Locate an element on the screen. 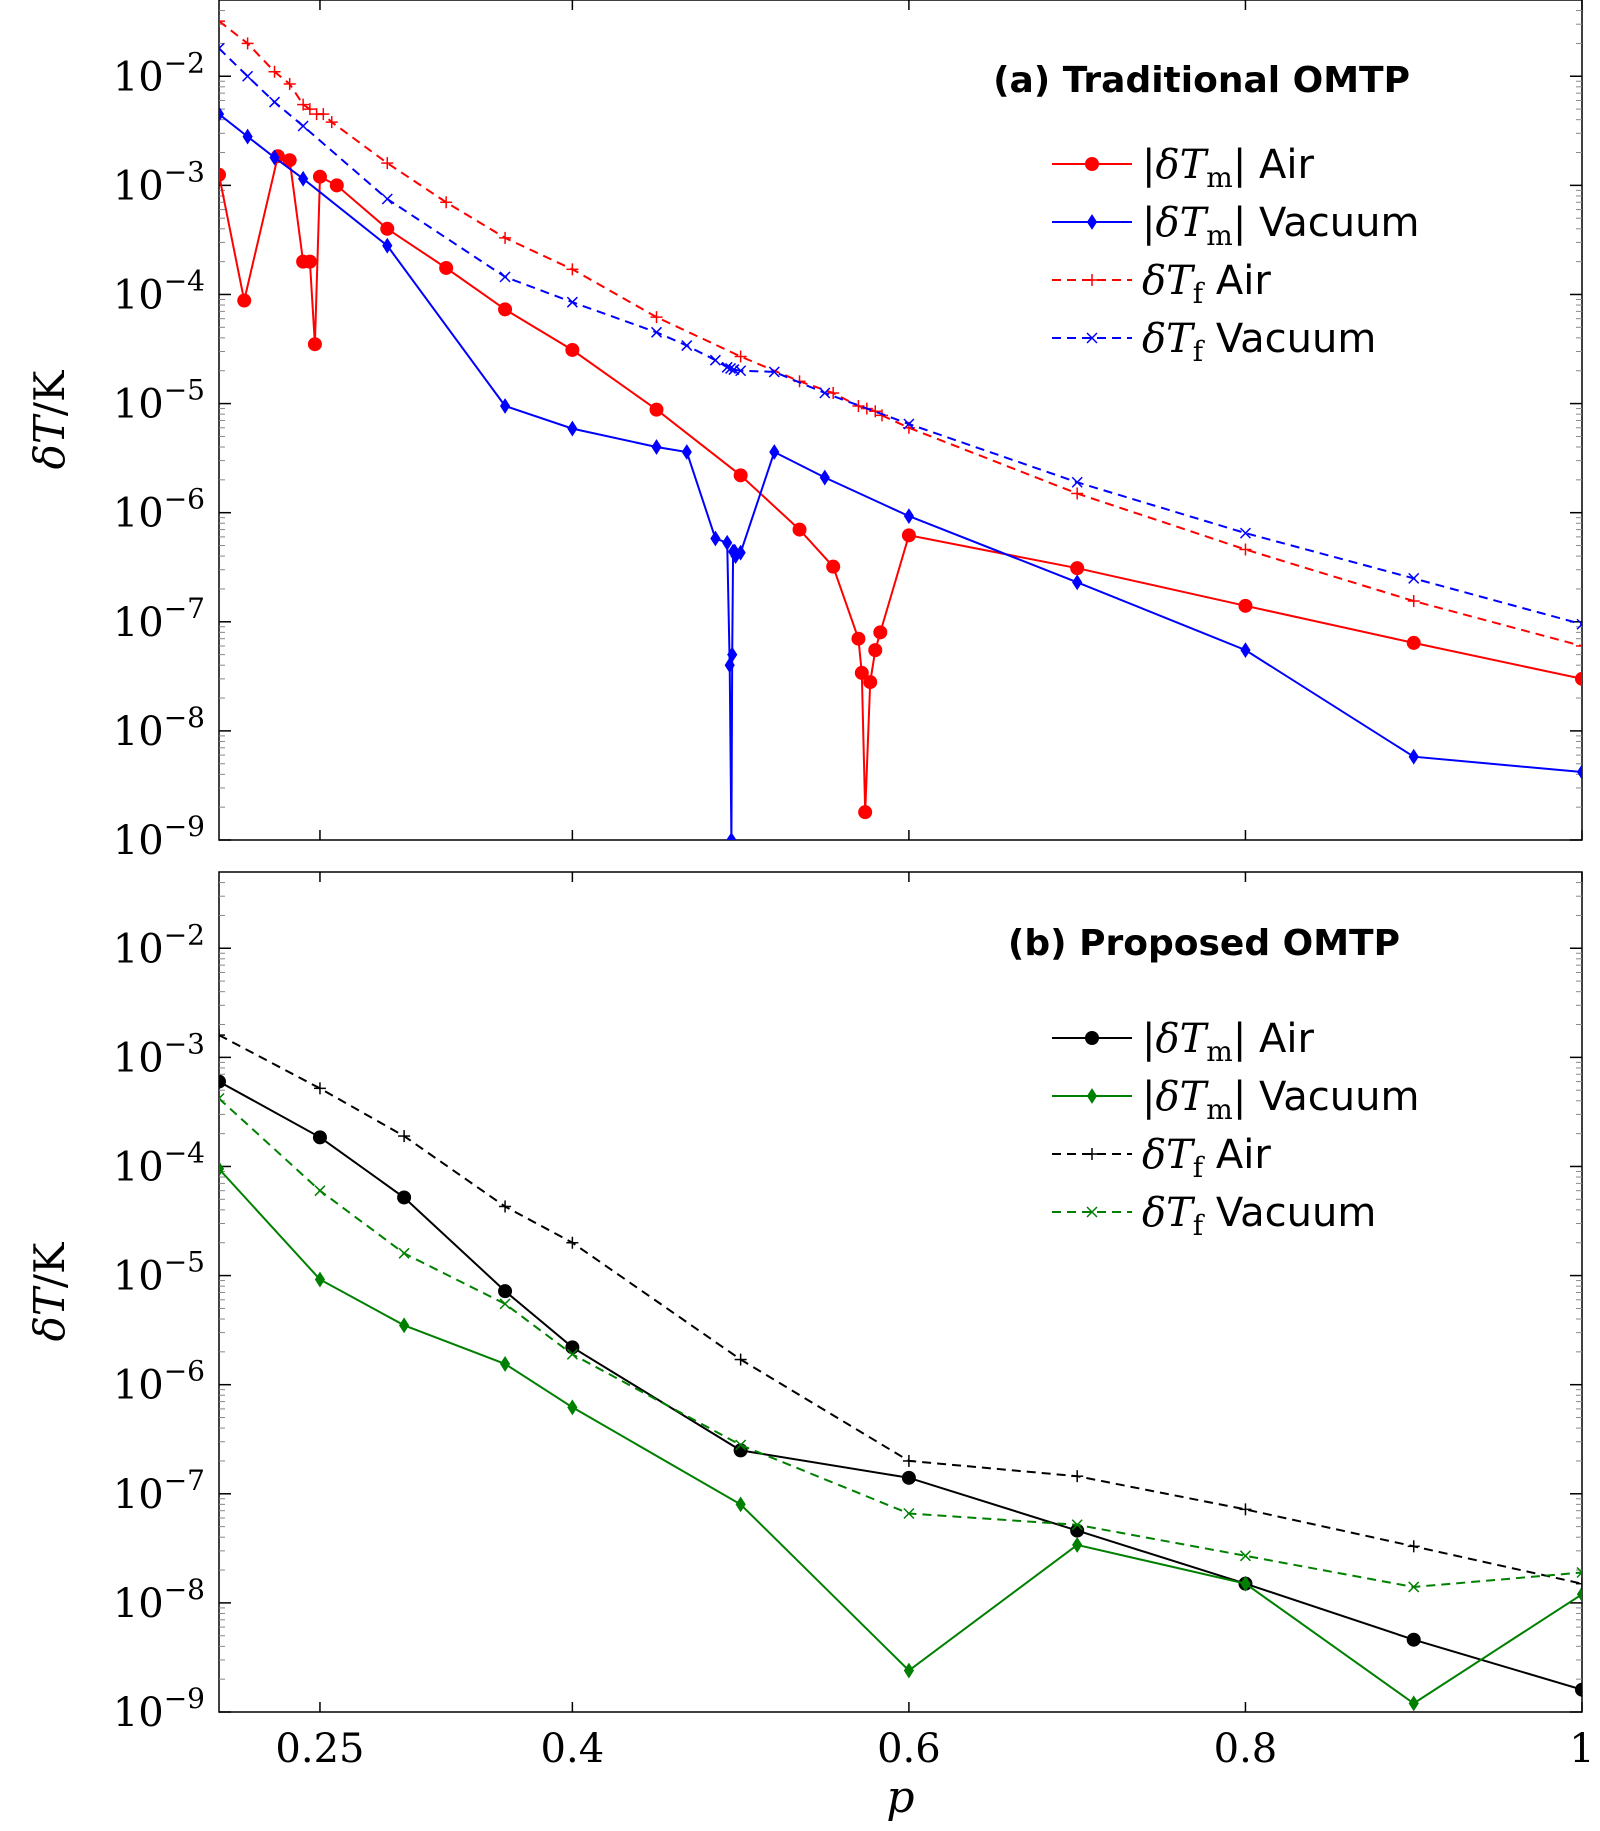 The image size is (1600, 1831). legend-label: |δTm| Air is located at coordinates (1228, 1042).